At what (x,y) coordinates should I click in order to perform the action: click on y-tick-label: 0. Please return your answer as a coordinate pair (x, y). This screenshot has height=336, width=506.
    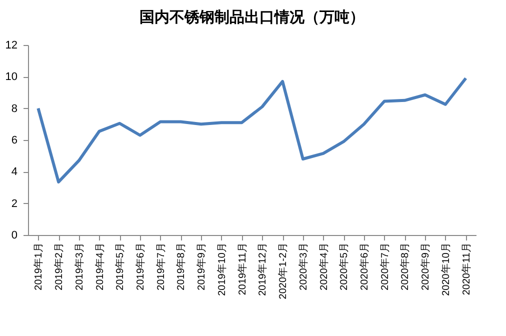
    Looking at the image, I should click on (14, 236).